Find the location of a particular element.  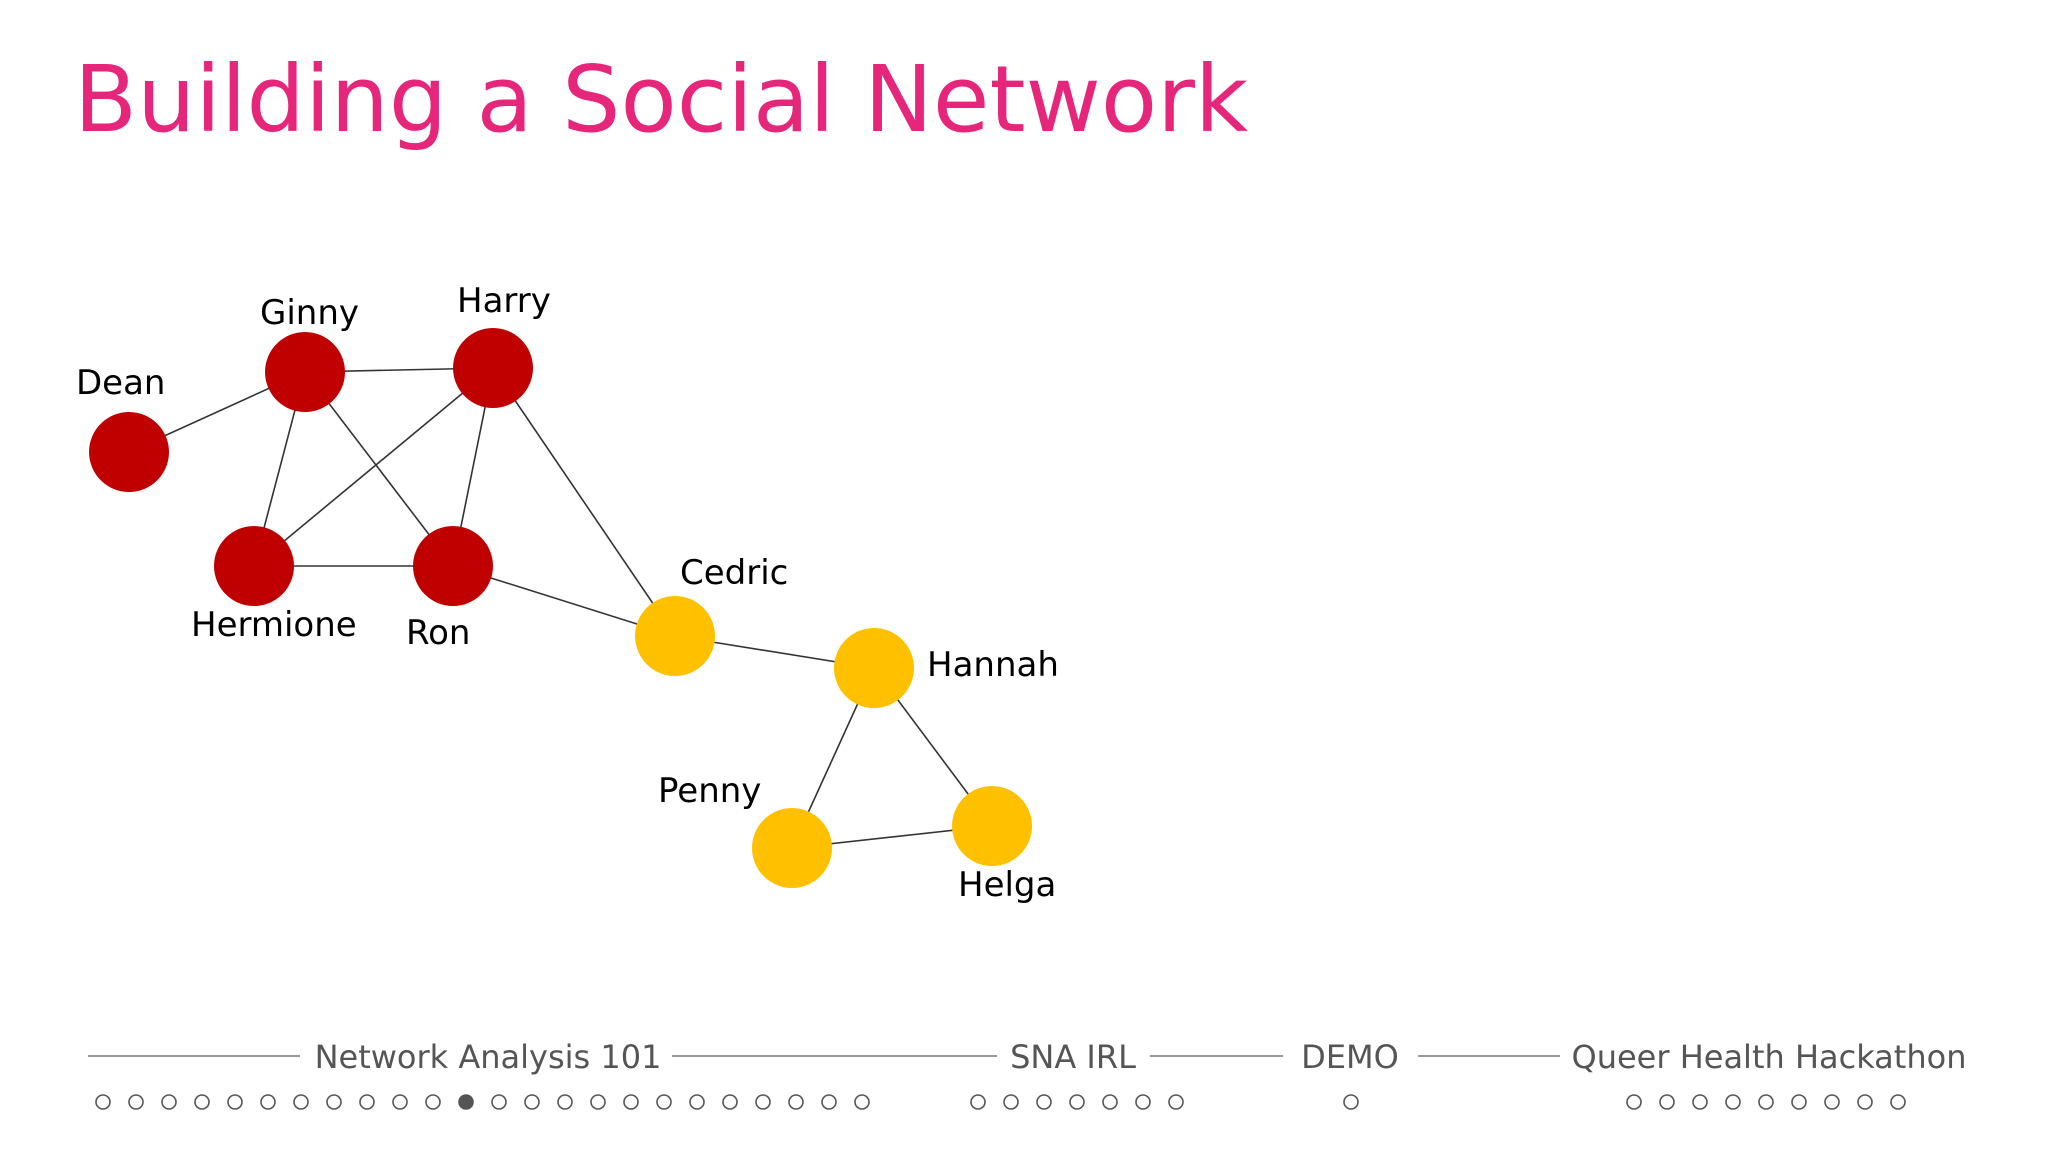

nav-section-label-0: Network Analysis 101 is located at coordinates (488, 1057).